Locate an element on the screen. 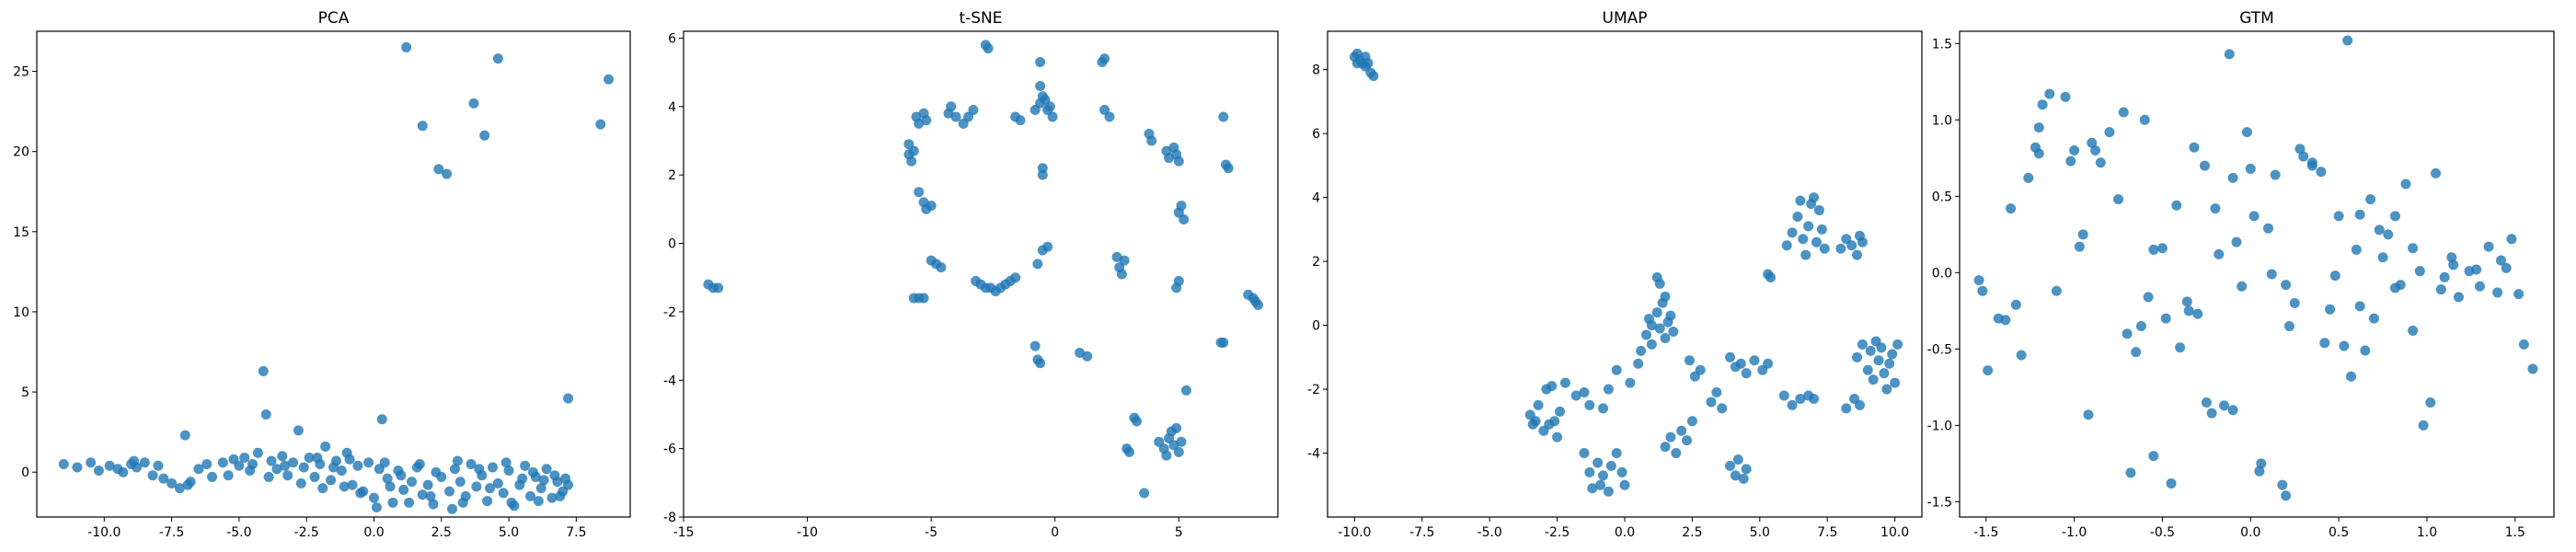 The width and height of the screenshot is (2576, 552). x-tick-label: -10.0 is located at coordinates (104, 532).